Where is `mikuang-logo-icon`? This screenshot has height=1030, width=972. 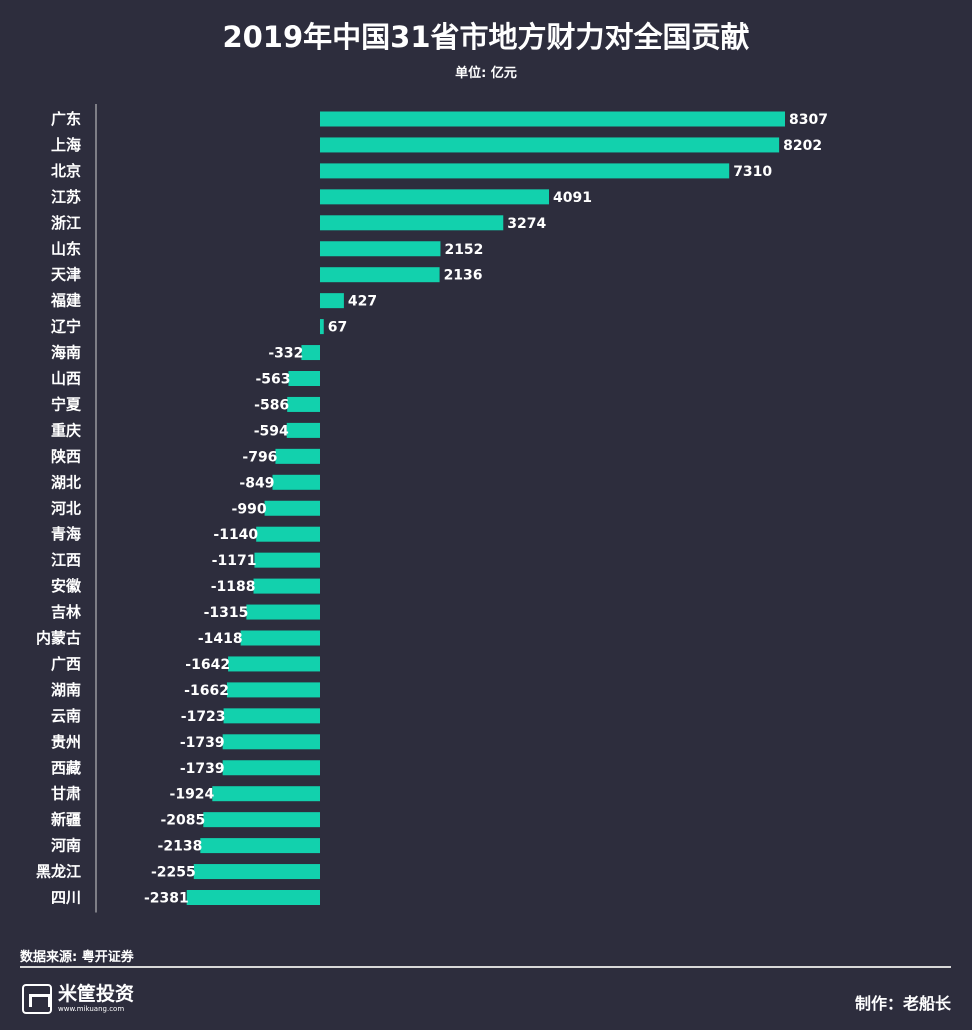 mikuang-logo-icon is located at coordinates (37, 999).